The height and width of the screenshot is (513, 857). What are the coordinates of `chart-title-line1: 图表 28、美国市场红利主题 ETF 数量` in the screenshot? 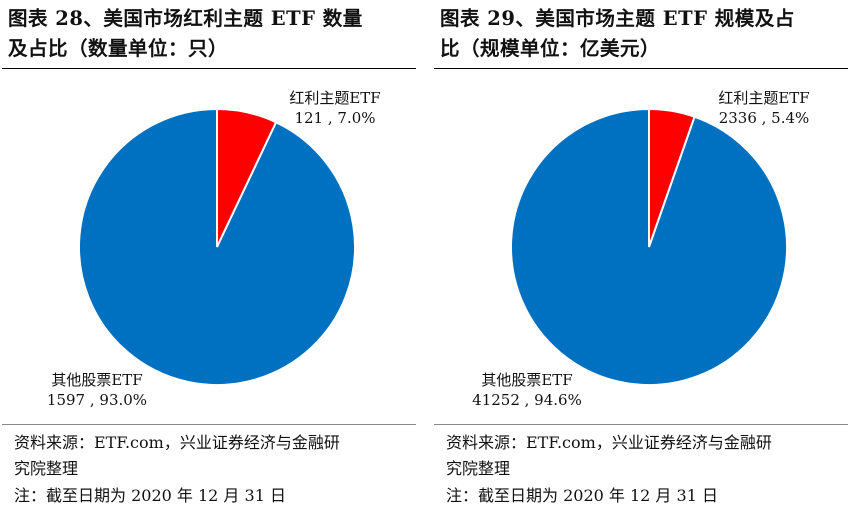 It's located at (185, 18).